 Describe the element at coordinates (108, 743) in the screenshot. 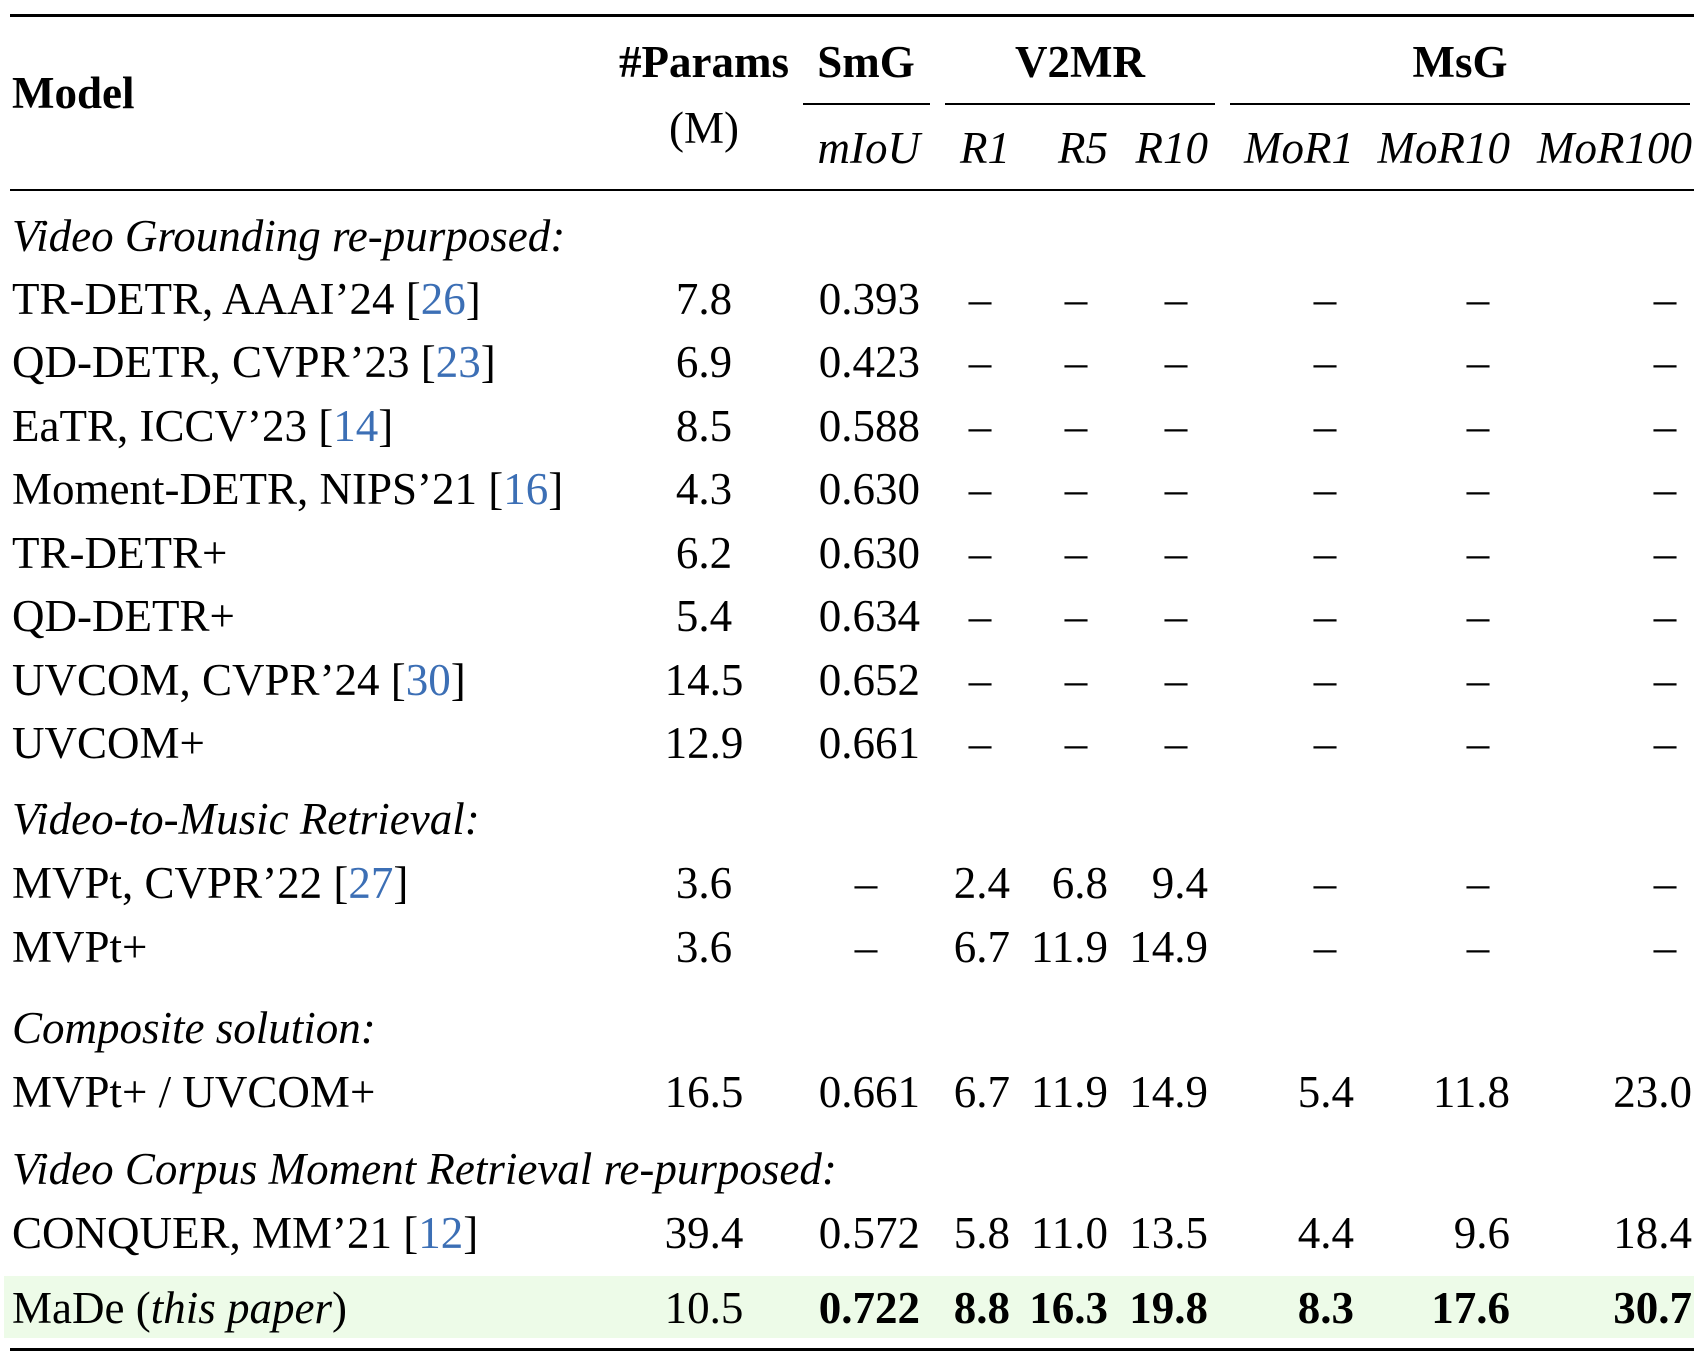

I see `model-name-text: UVCOM+` at that location.